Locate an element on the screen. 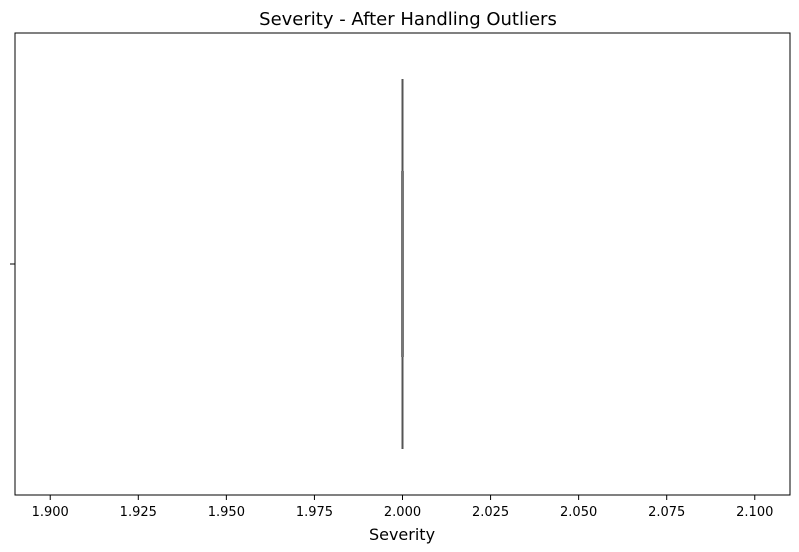 The image size is (799, 552). x-tick-label: 1.900 is located at coordinates (50, 512).